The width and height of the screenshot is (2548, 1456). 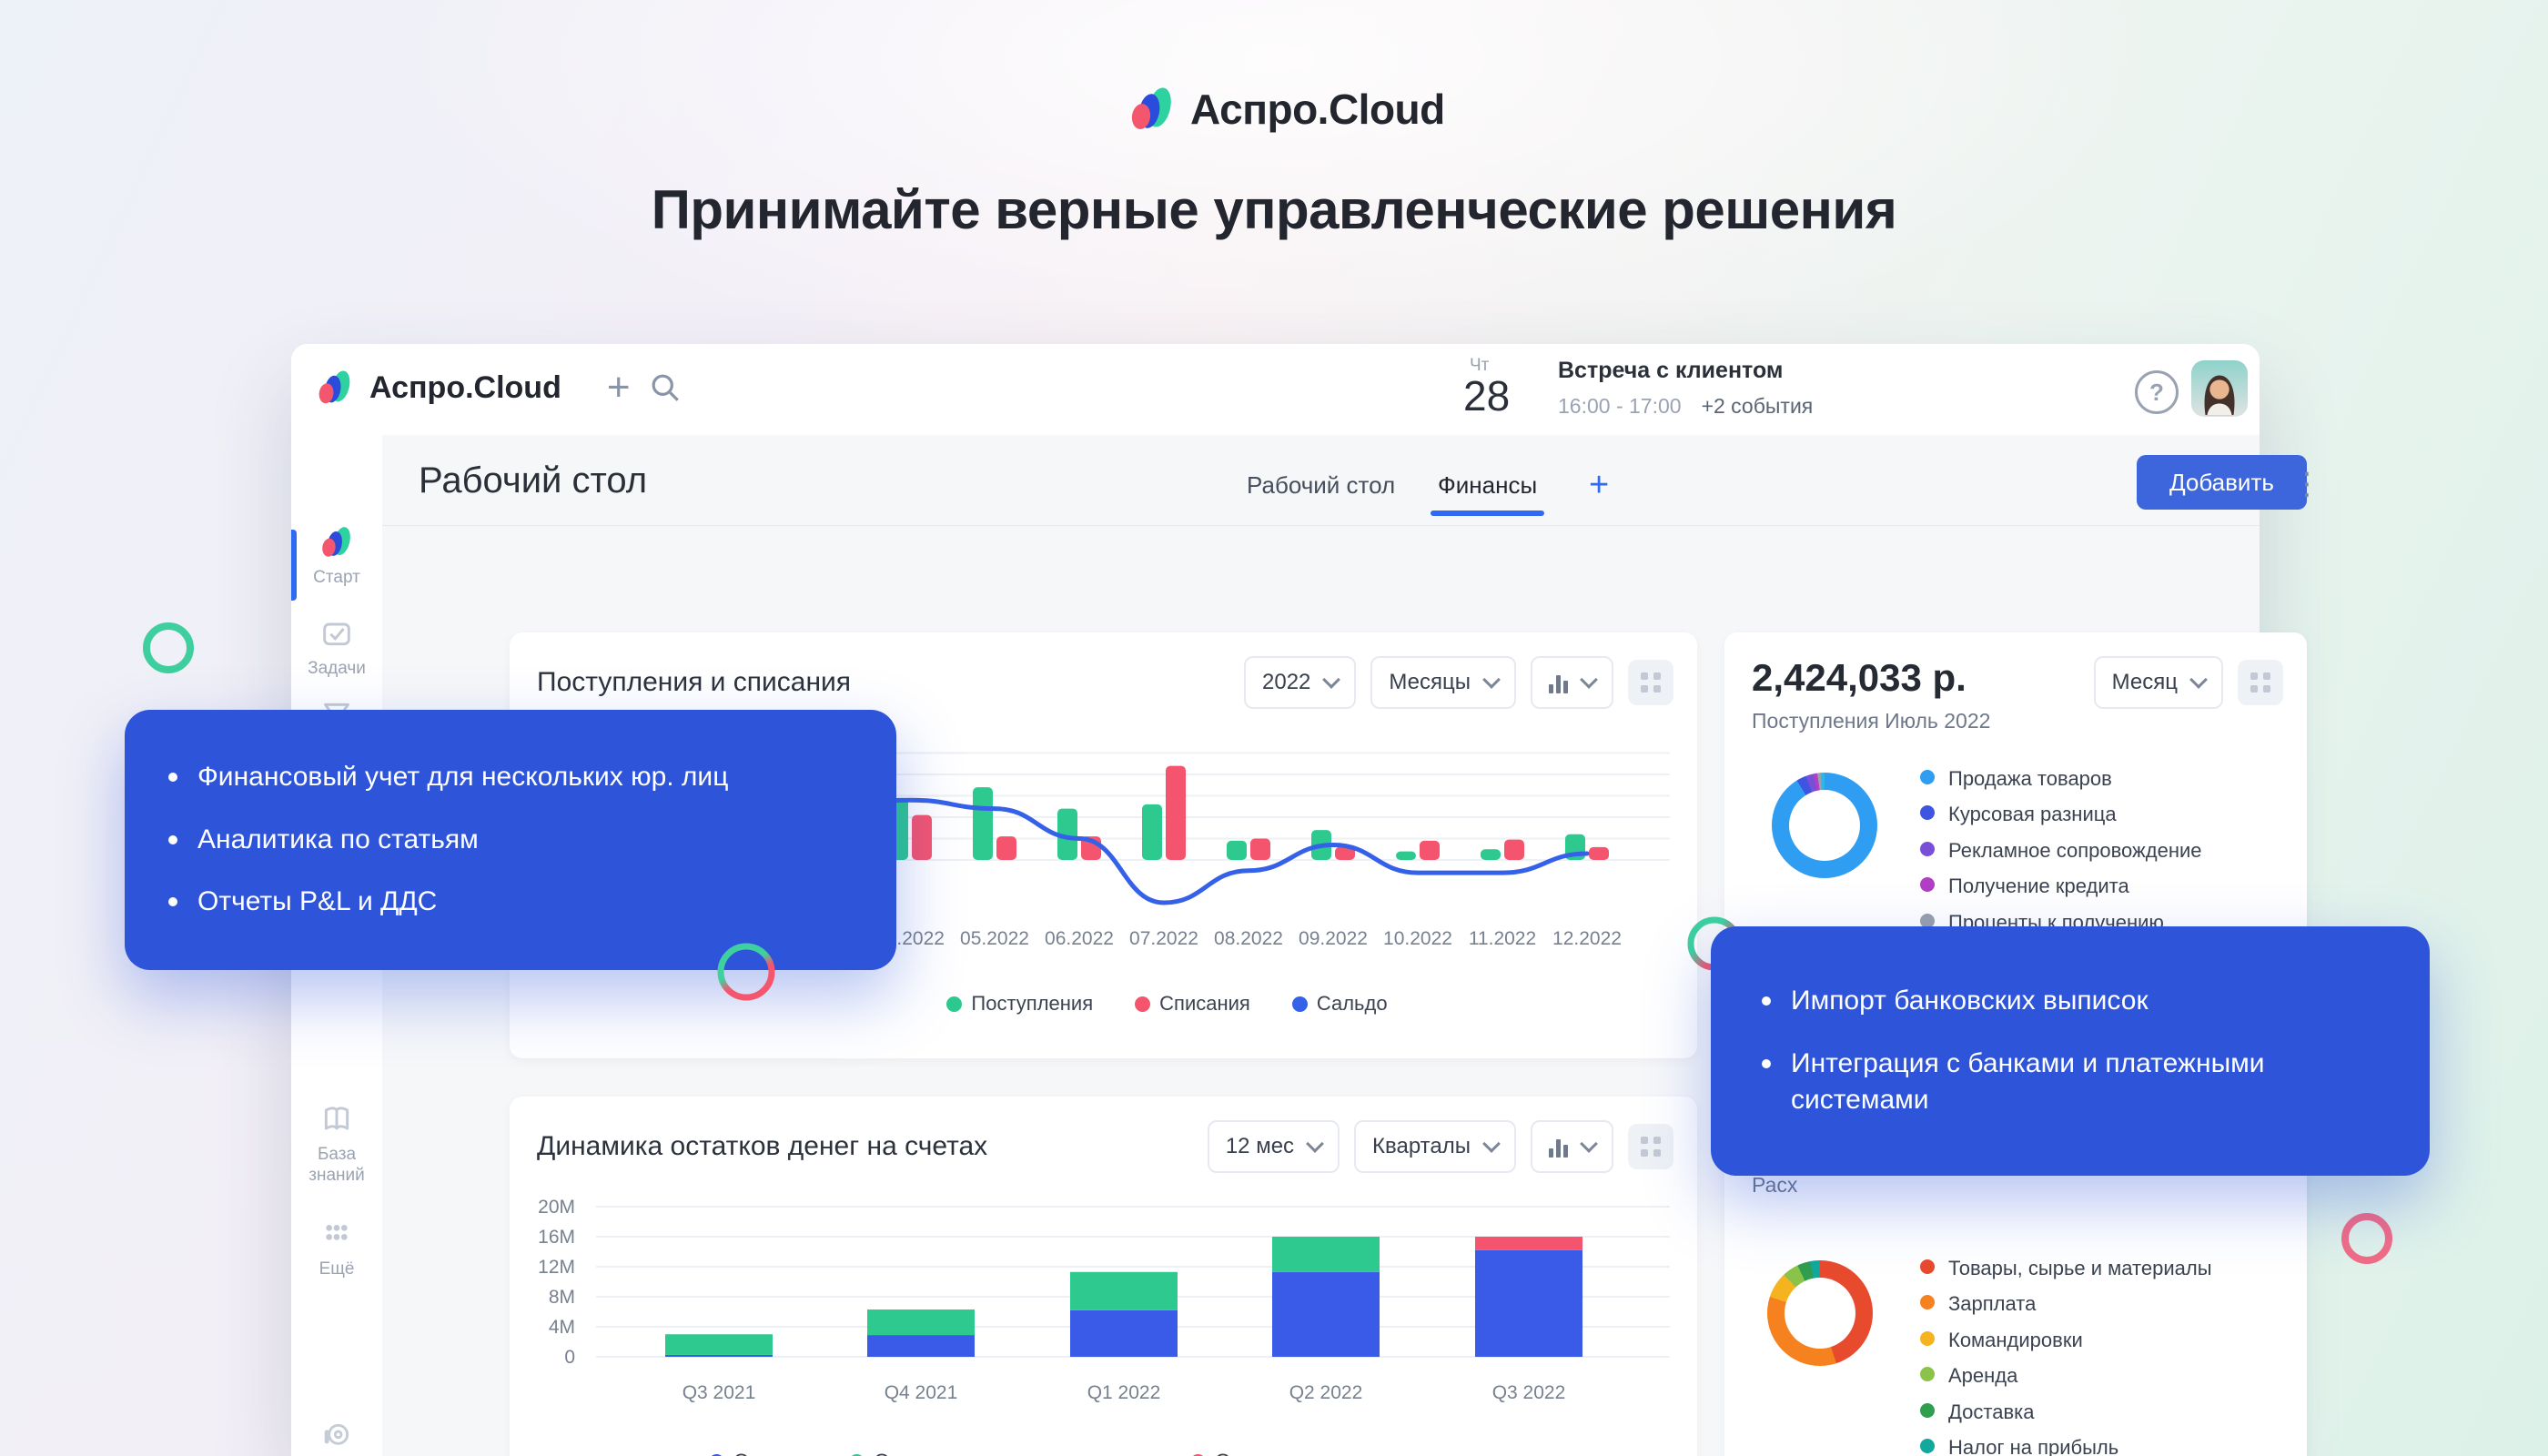 I want to click on svg-text: 12.2022, so click(x=1587, y=939).